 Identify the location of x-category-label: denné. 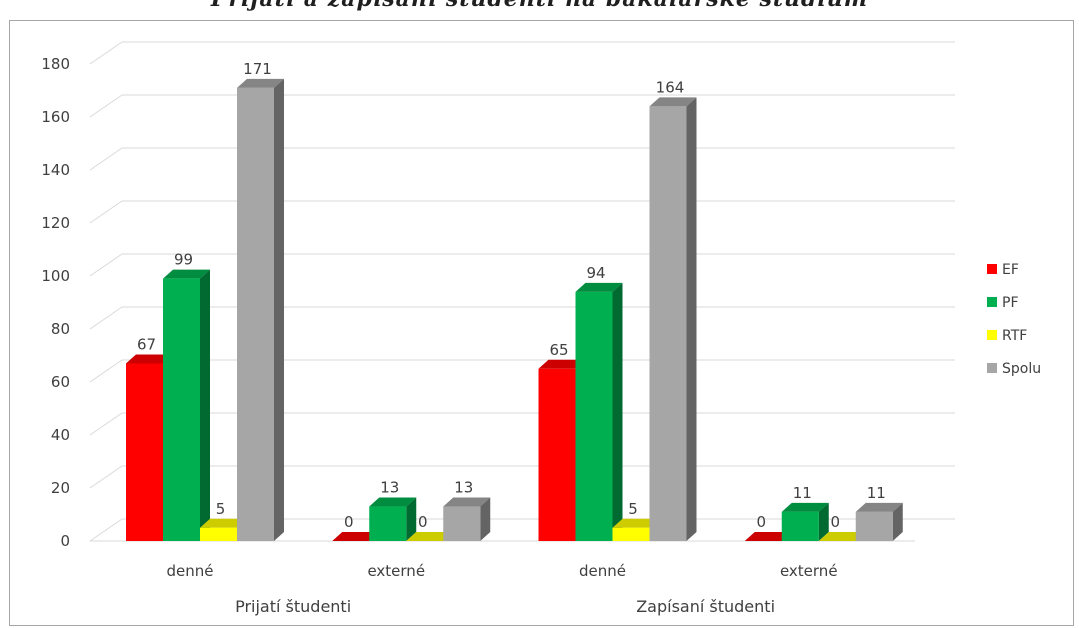
(602, 571).